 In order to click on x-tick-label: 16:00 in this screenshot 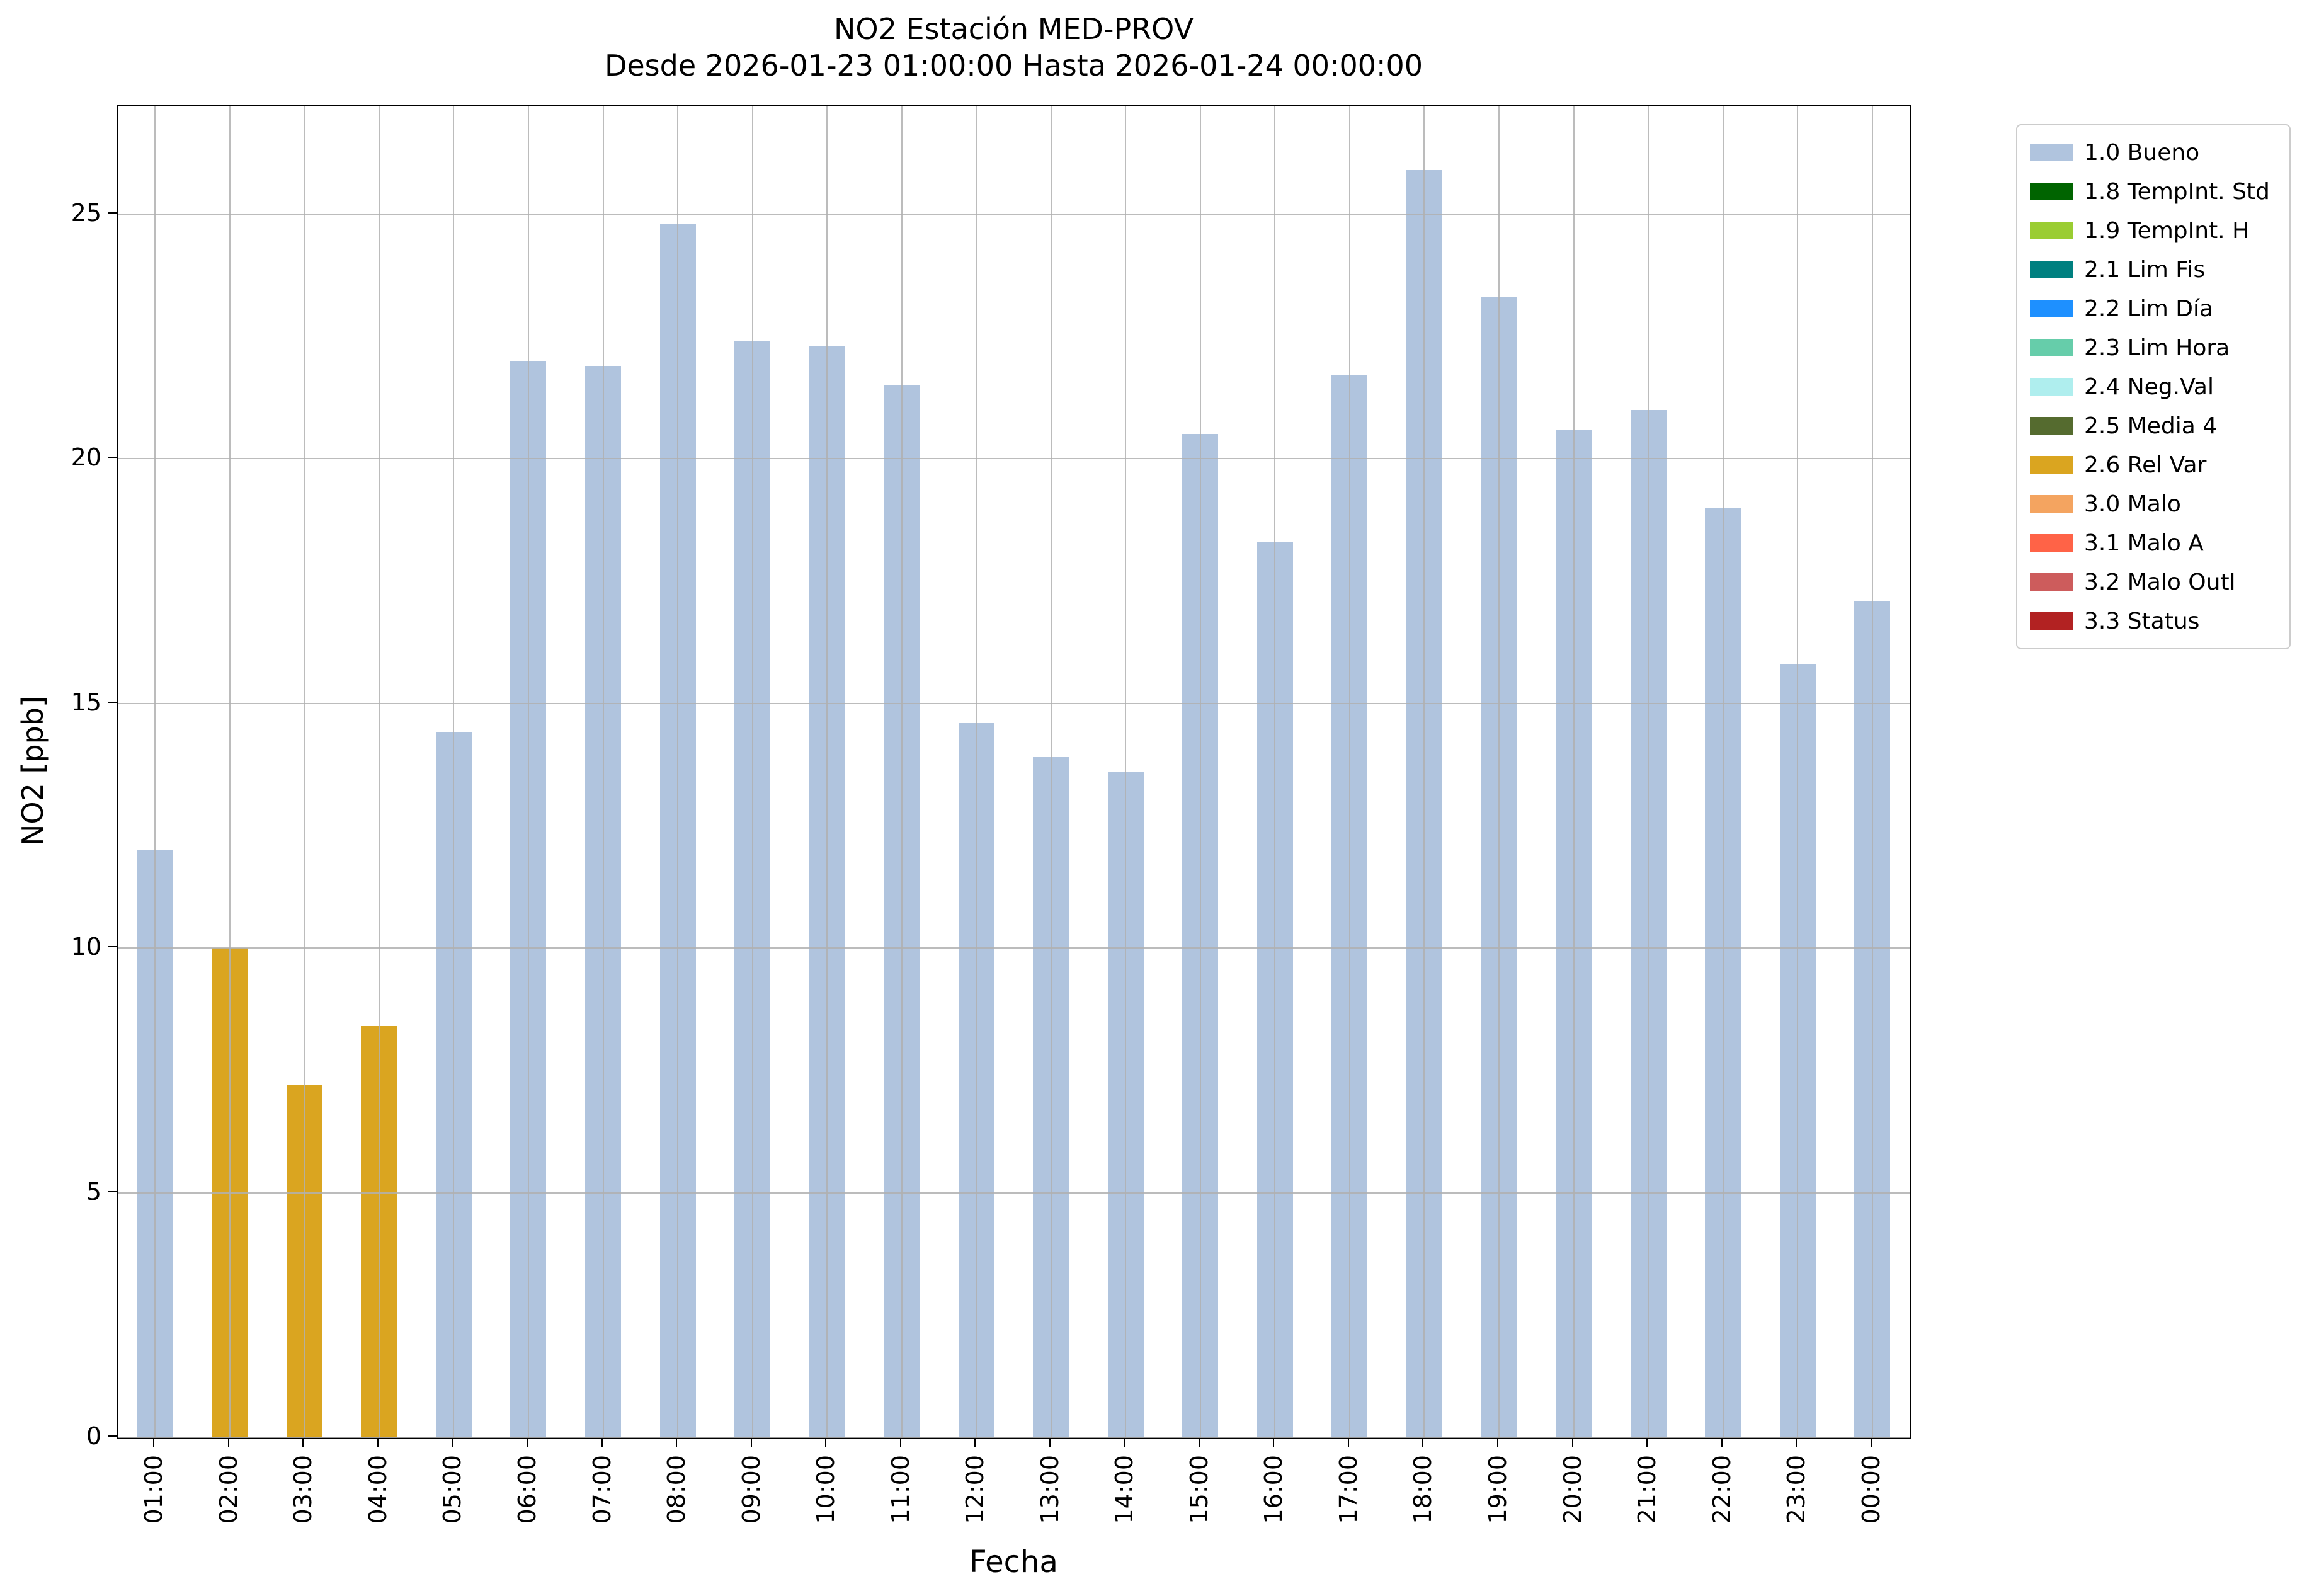, I will do `click(1274, 1489)`.